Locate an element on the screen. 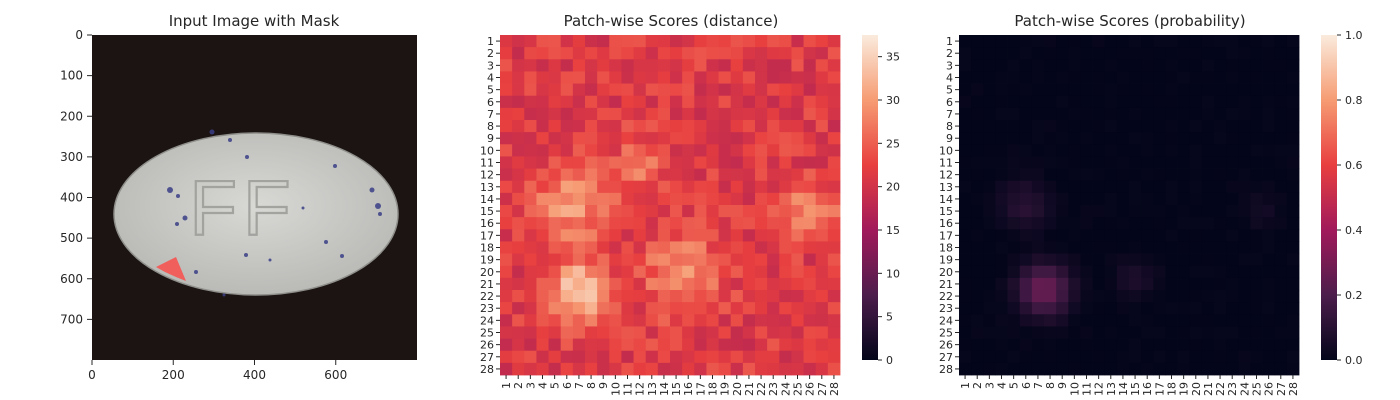  x-tick-label: 11 is located at coordinates (1087, 389).